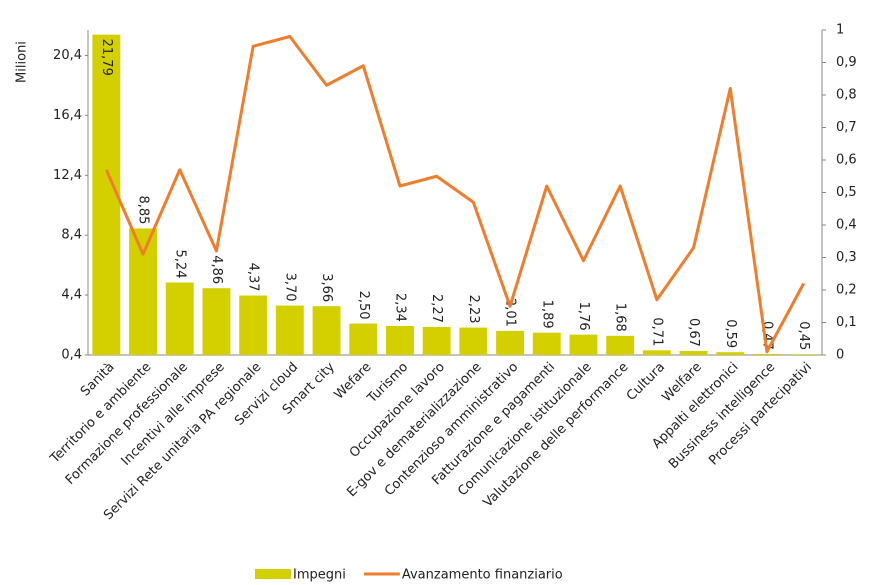 This screenshot has height=585, width=890. Describe the element at coordinates (179, 264) in the screenshot. I see `value-label: 5,24` at that location.